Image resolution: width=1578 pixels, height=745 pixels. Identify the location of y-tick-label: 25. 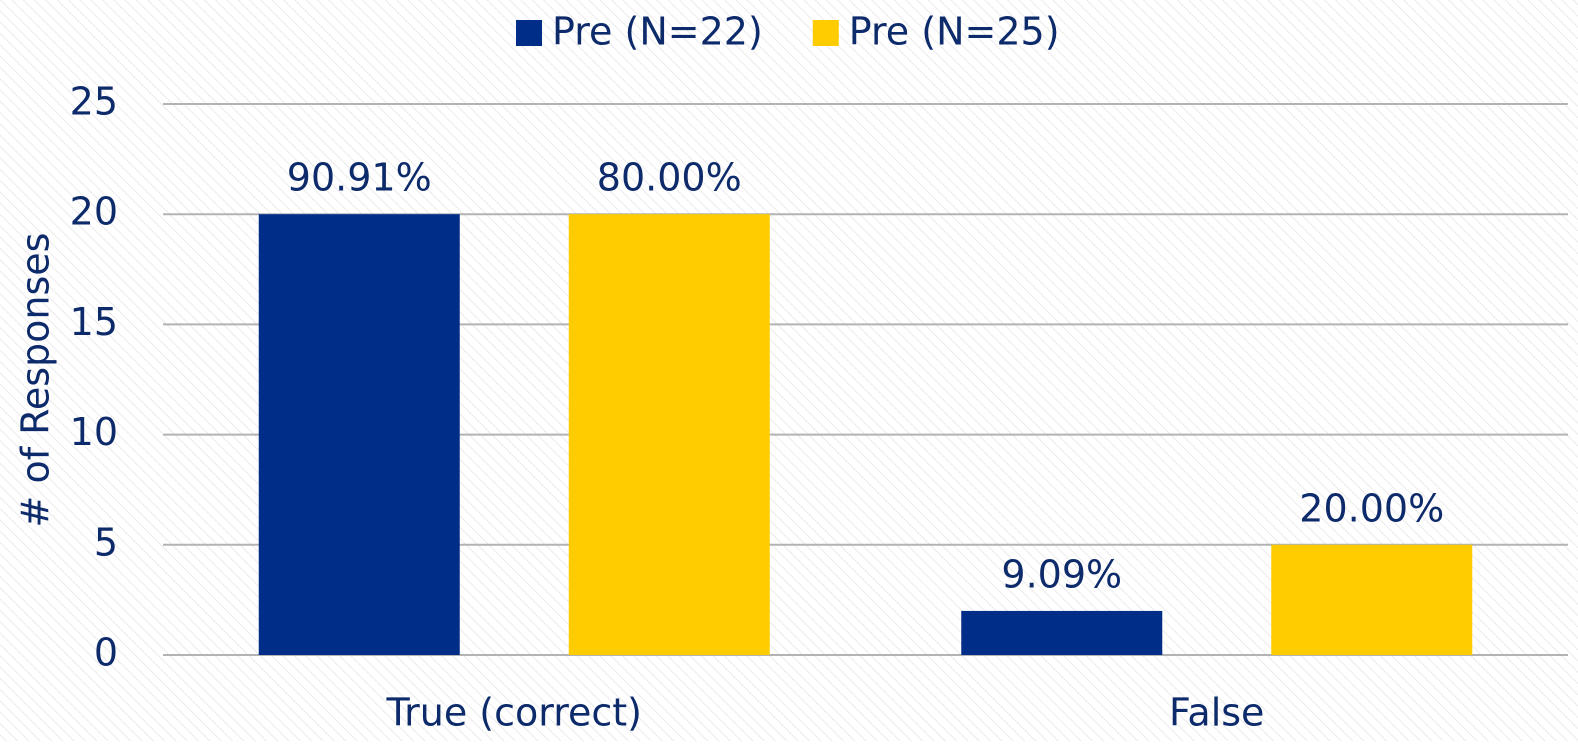
(94, 102).